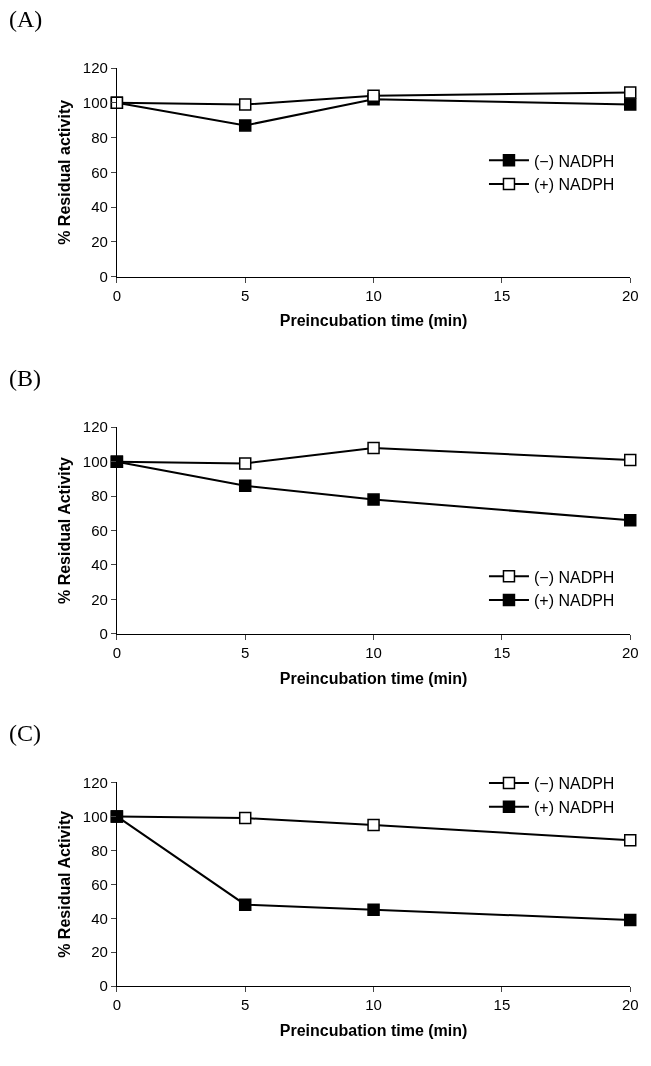  I want to click on chart-title: (A), so click(26, 19).